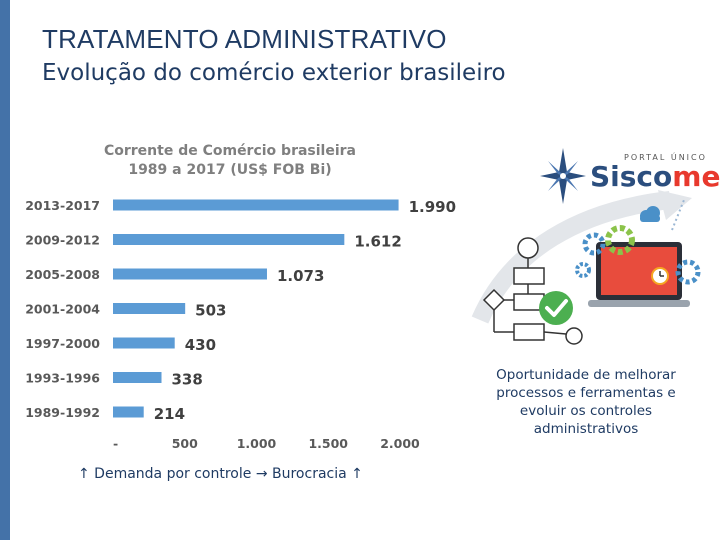 The image size is (720, 540). I want to click on bar-value-label: 338, so click(187, 380).